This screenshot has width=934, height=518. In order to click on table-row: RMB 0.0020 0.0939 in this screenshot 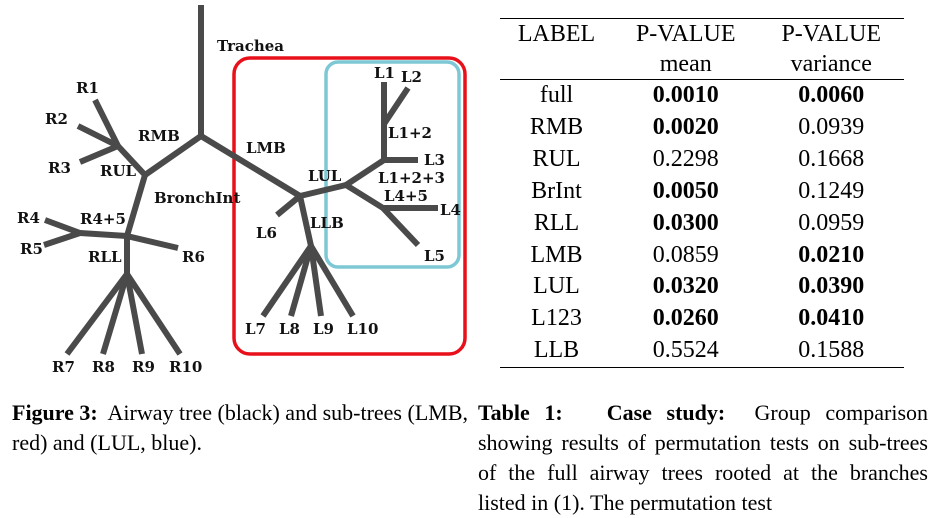, I will do `click(702, 128)`.